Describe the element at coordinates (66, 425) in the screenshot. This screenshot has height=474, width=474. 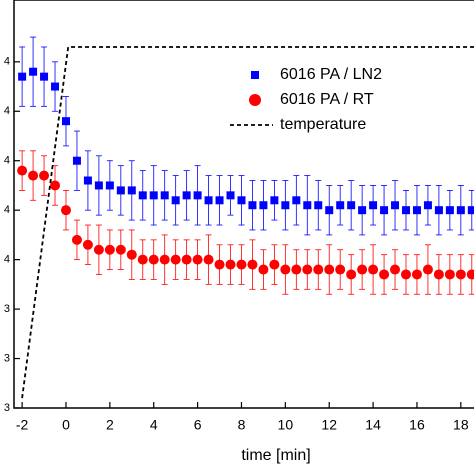
I see `x-tick-label: 0` at that location.